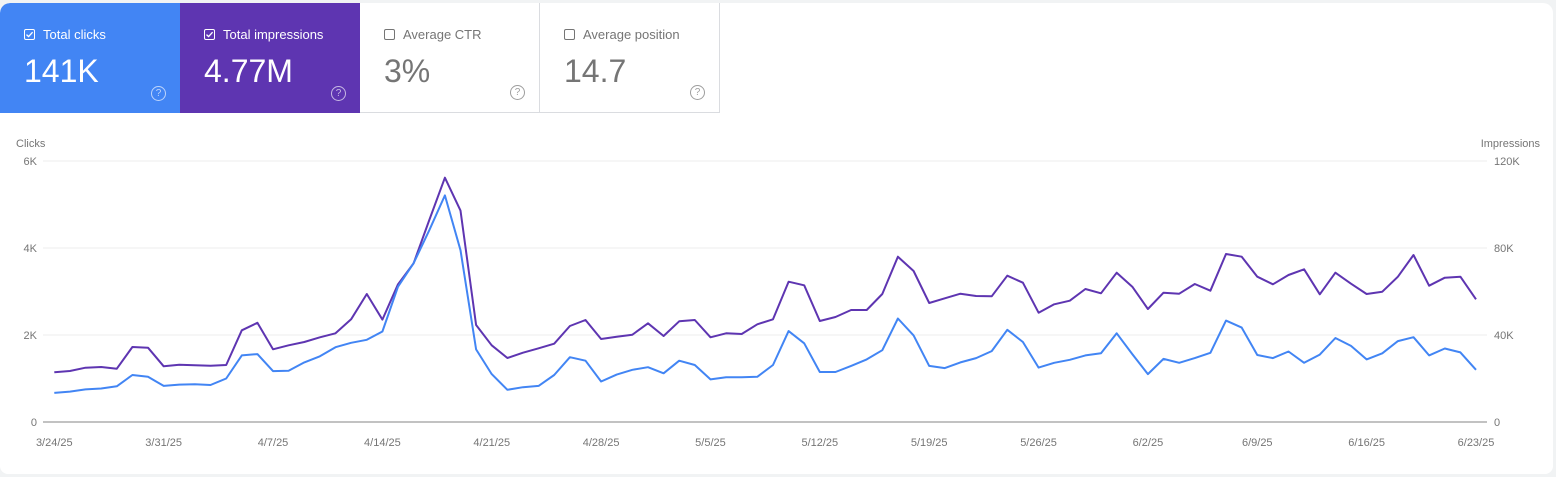 Image resolution: width=1556 pixels, height=477 pixels. I want to click on card-value: 14.7, so click(595, 71).